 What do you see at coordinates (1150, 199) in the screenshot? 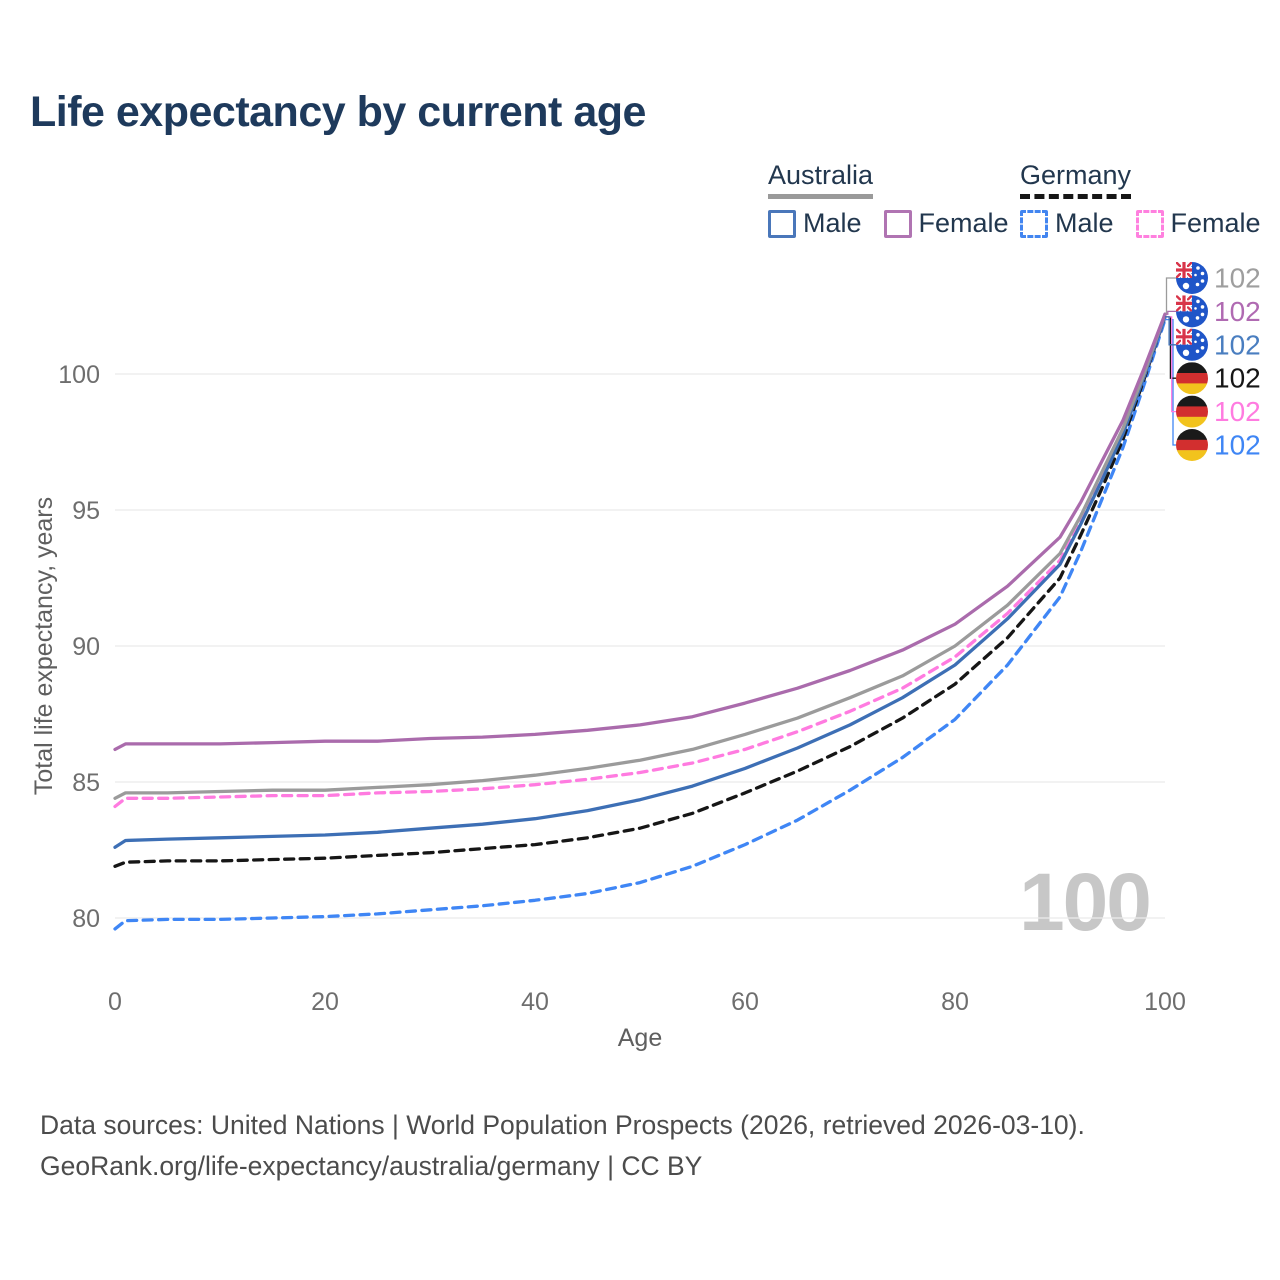
I see `legend-group-germany: Germany Male Female` at bounding box center [1150, 199].